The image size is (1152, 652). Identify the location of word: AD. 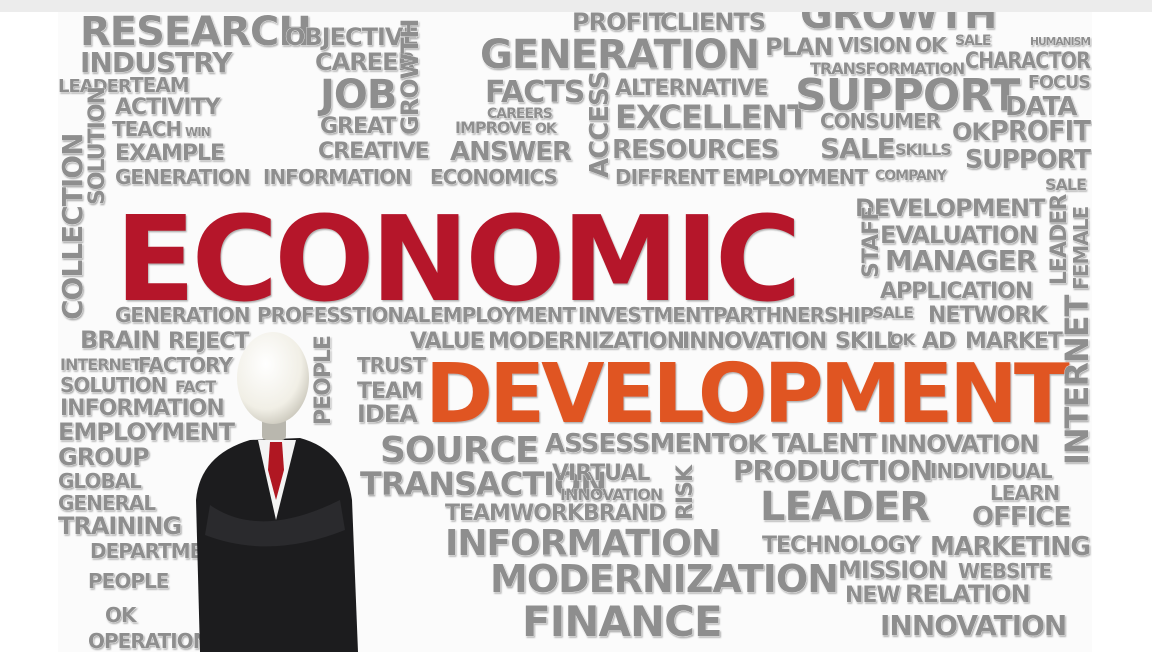
(939, 341).